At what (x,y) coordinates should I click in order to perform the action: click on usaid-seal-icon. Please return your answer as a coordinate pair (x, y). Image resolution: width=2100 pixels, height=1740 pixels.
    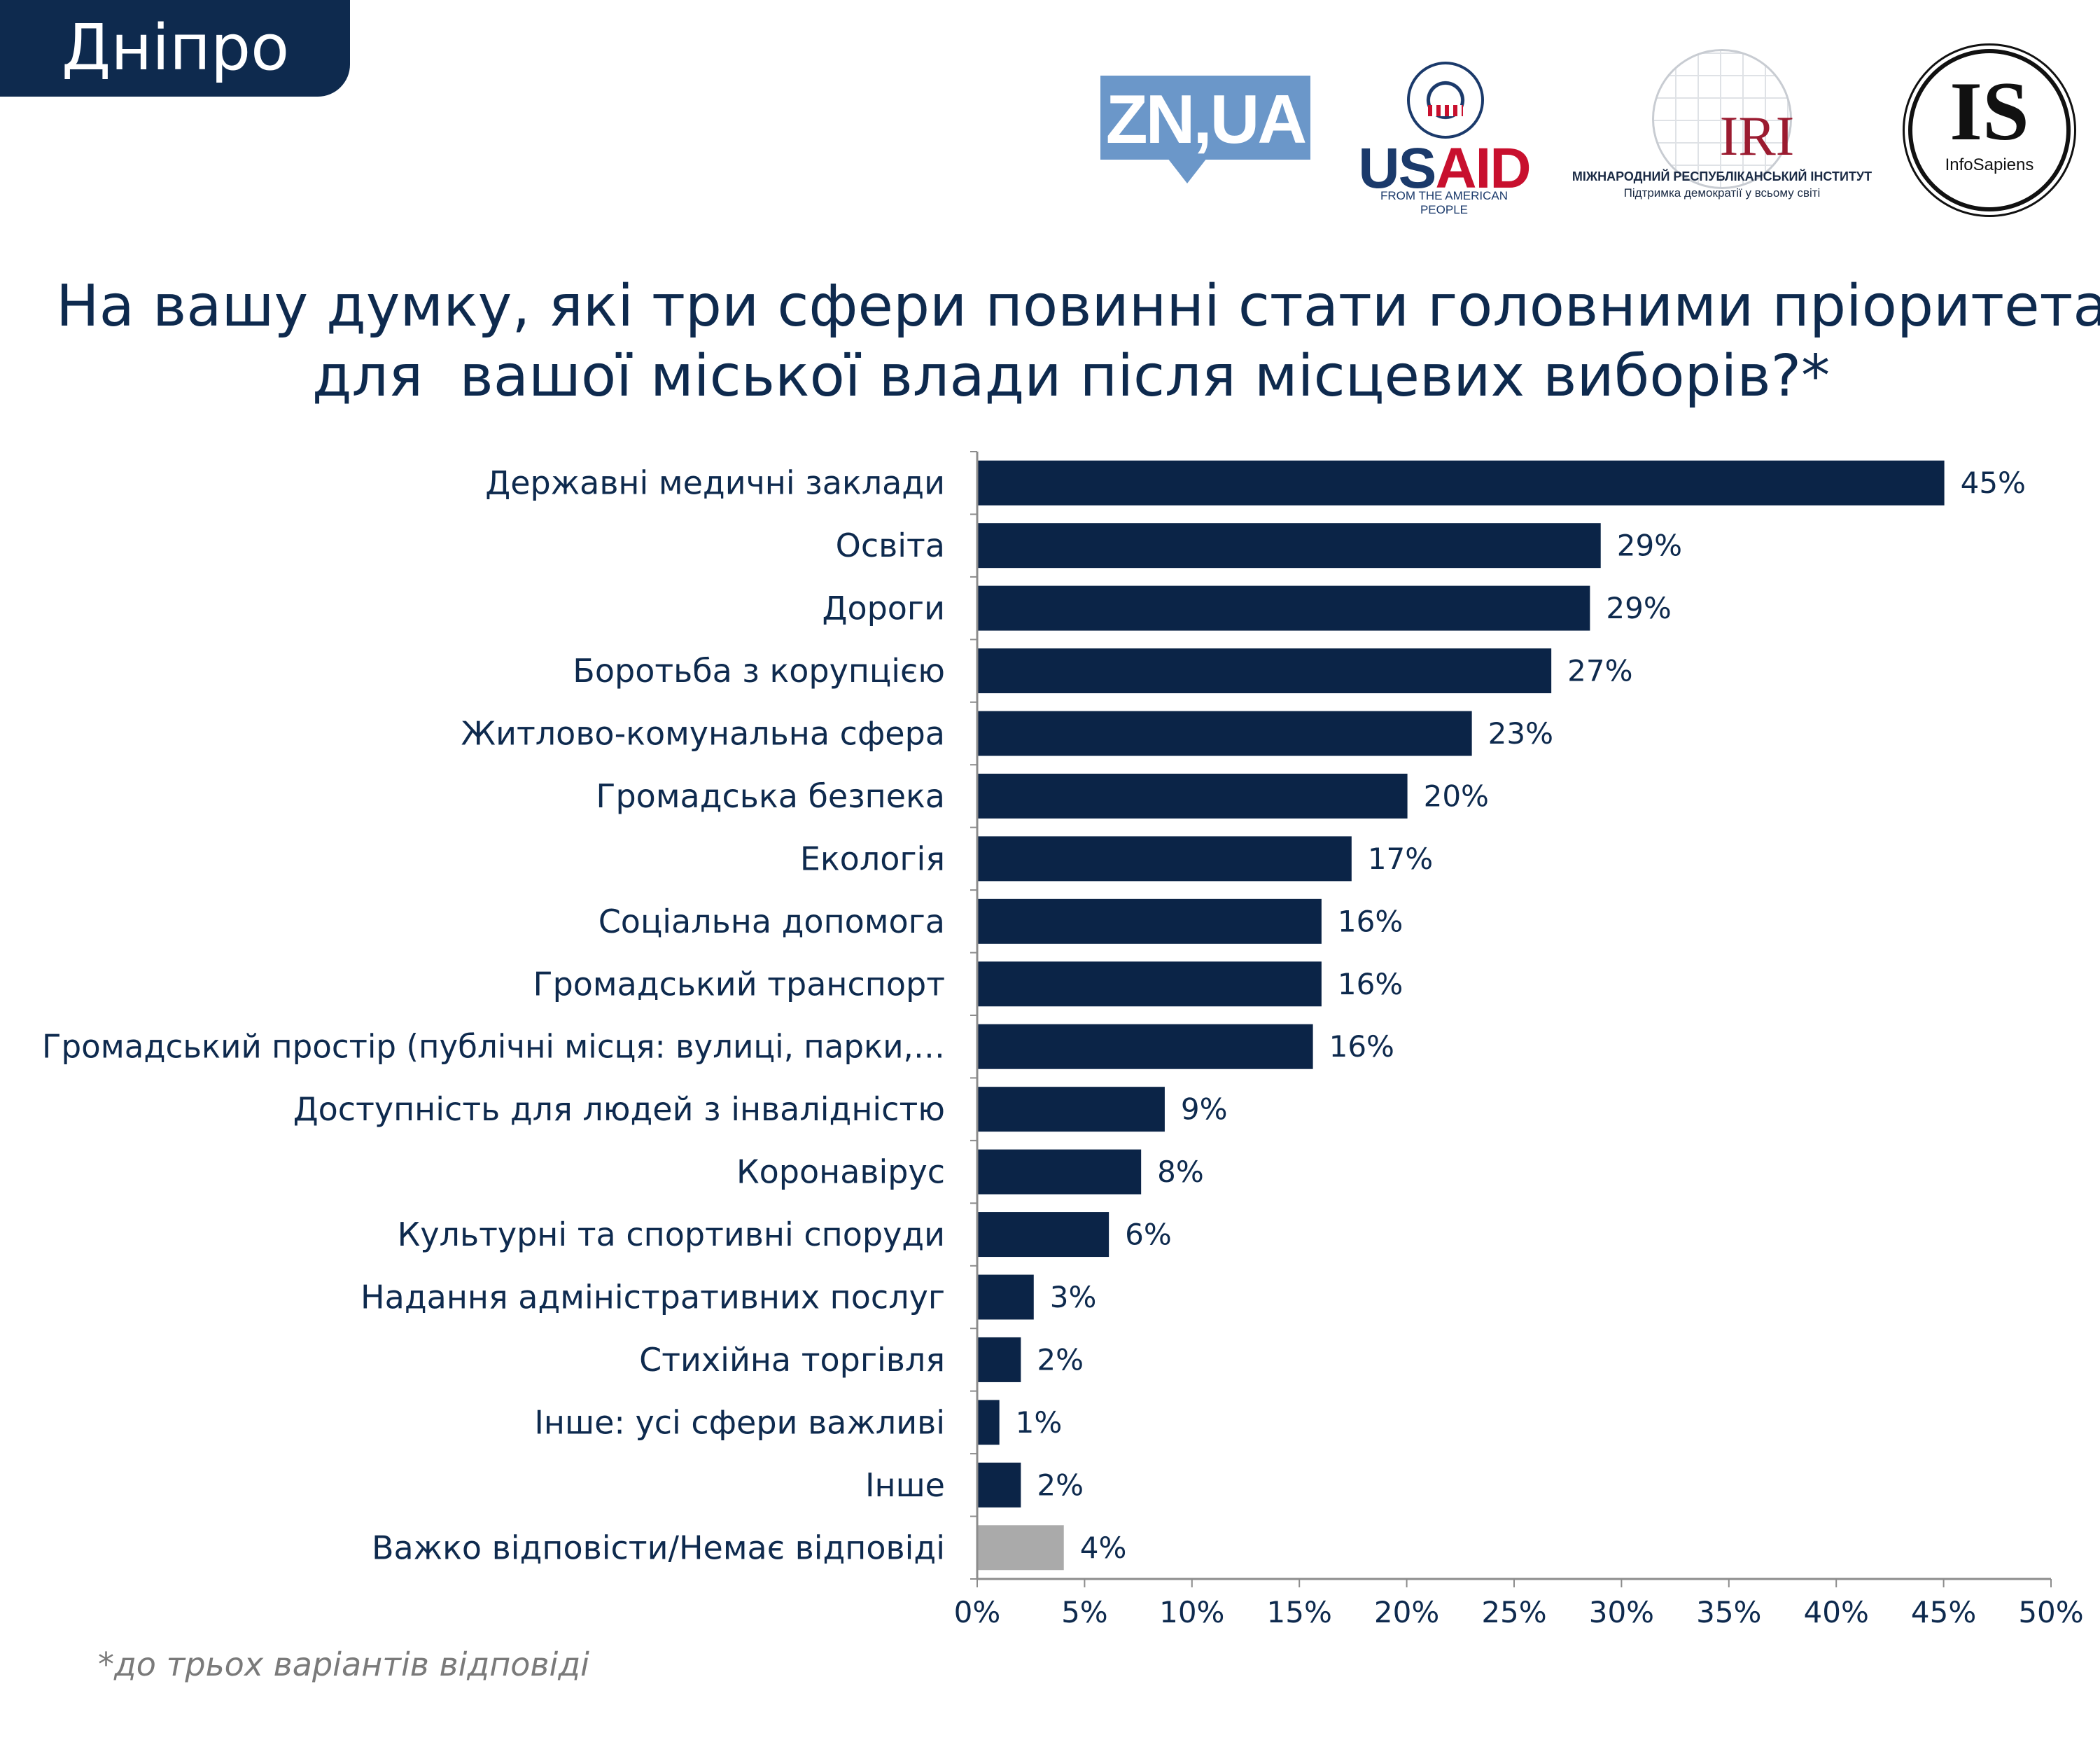
    Looking at the image, I should click on (1445, 101).